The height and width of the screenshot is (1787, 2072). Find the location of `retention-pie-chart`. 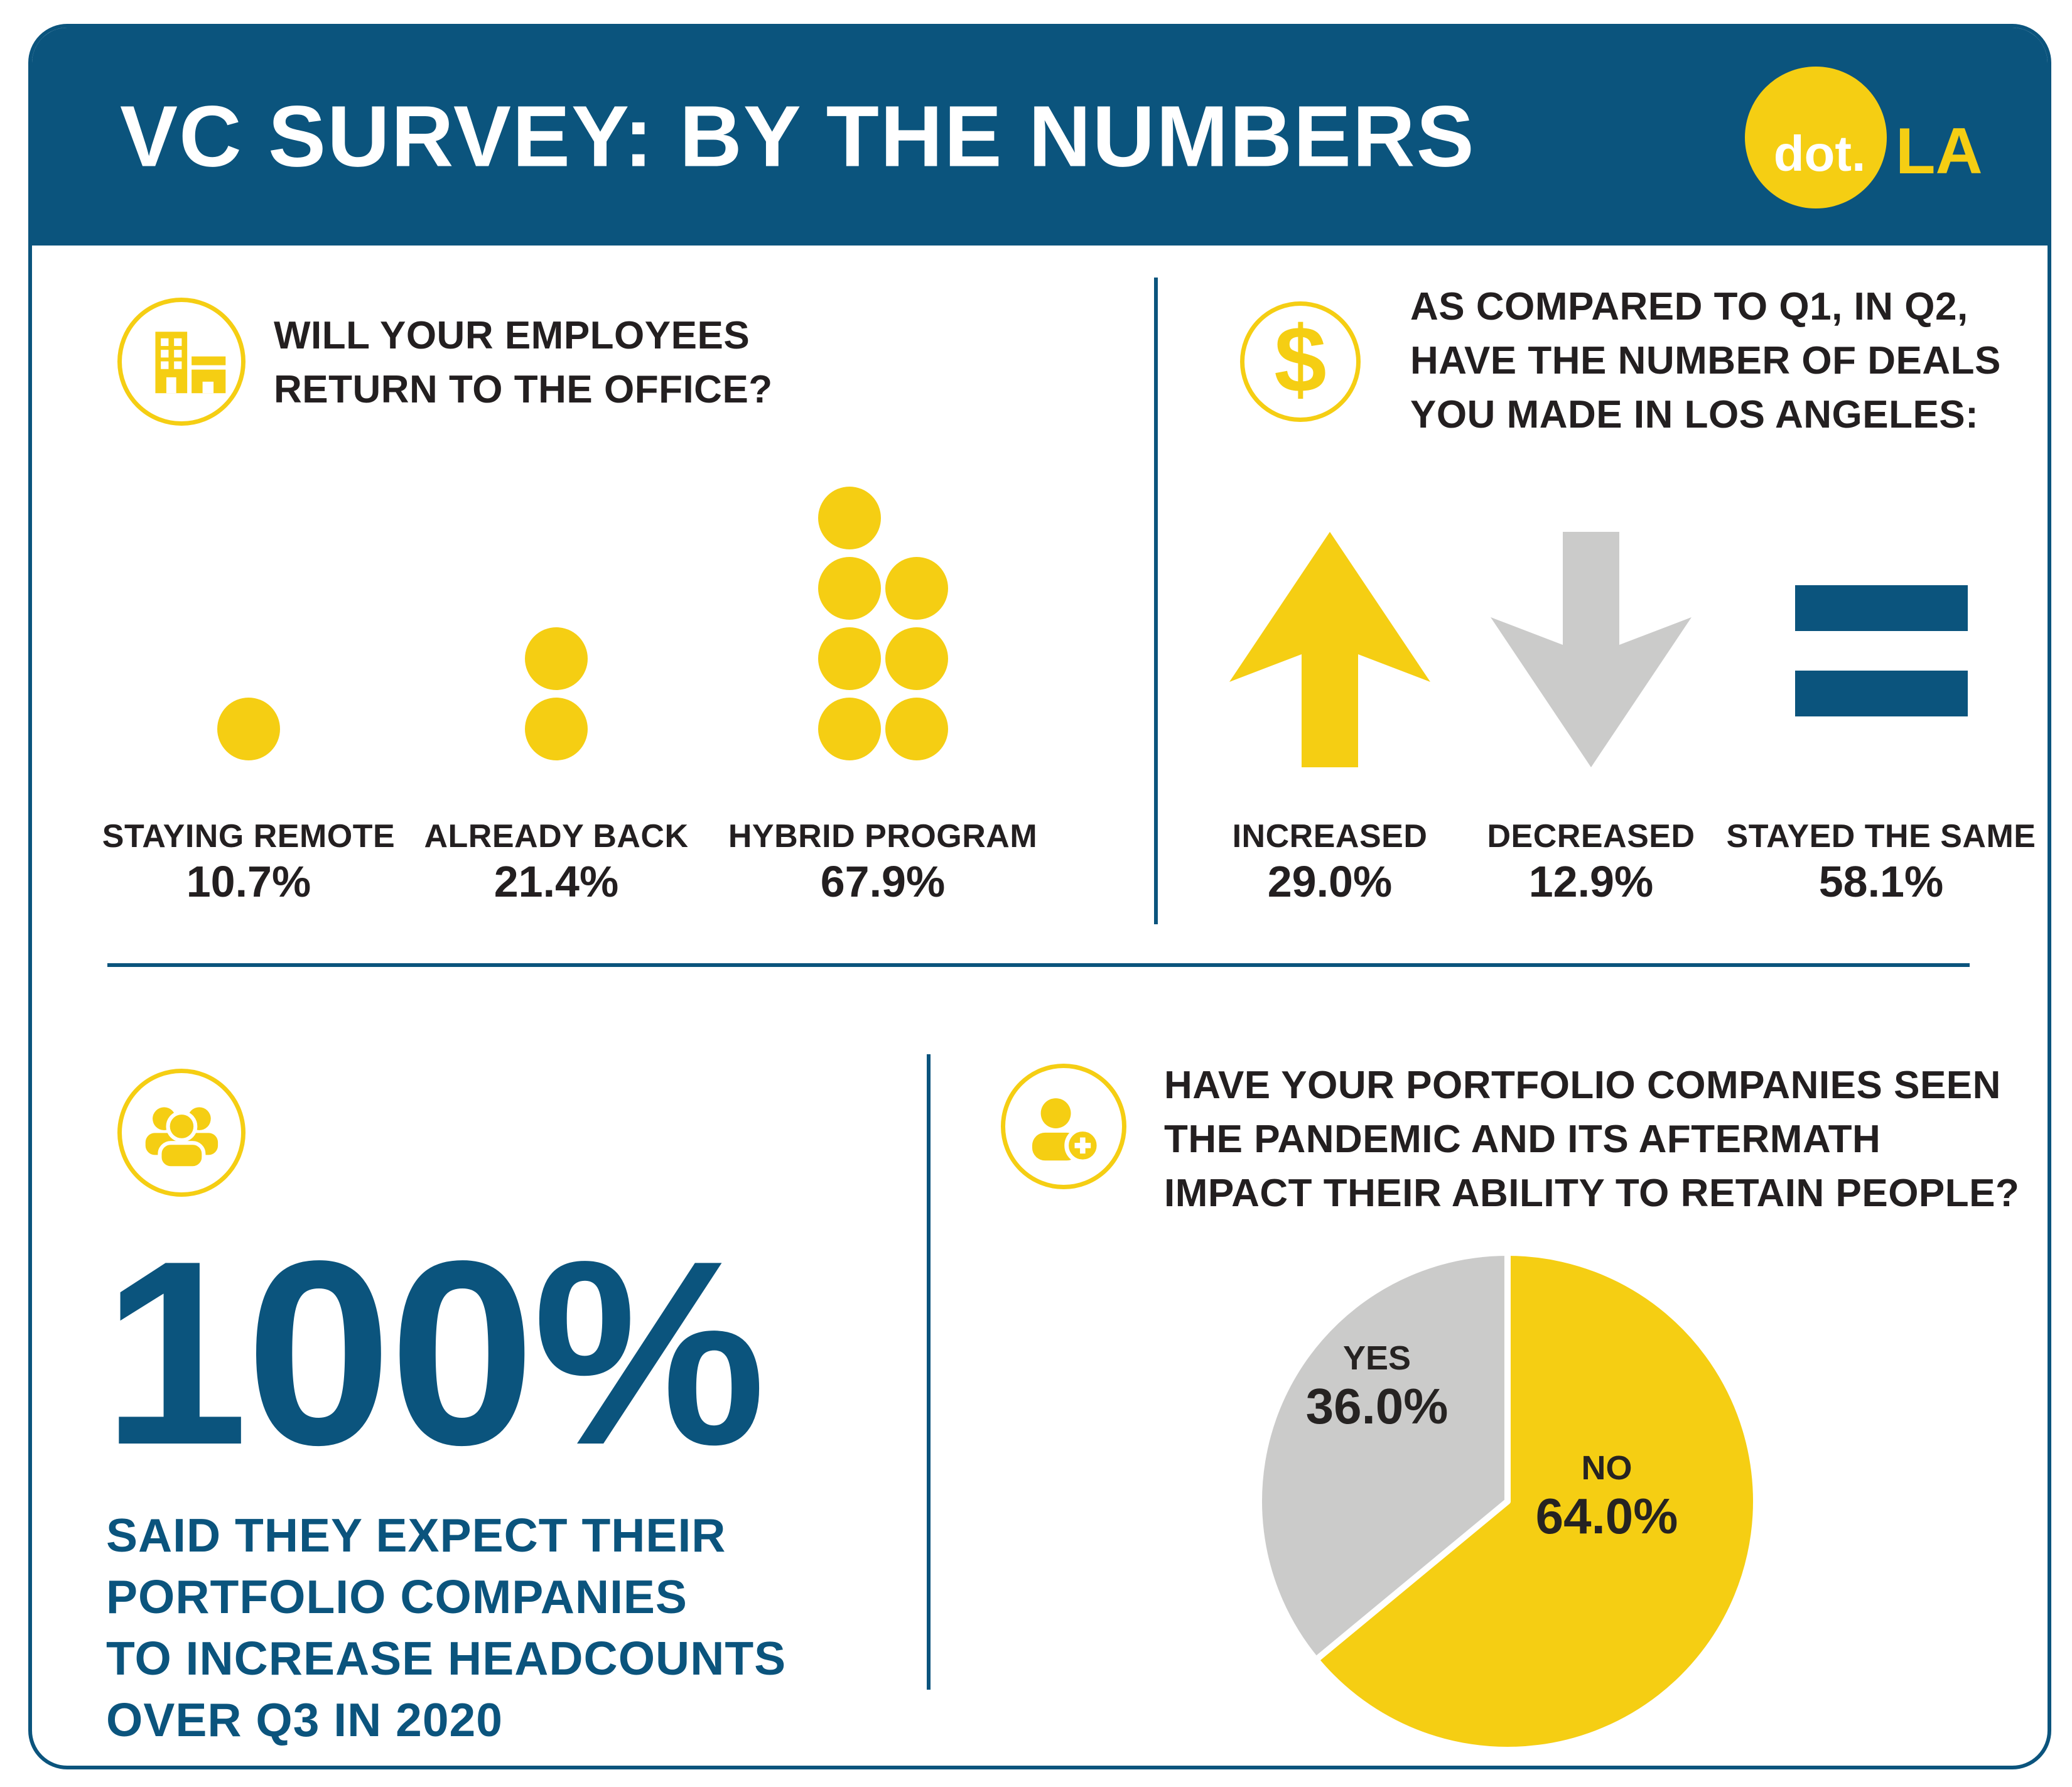

retention-pie-chart is located at coordinates (1507, 1501).